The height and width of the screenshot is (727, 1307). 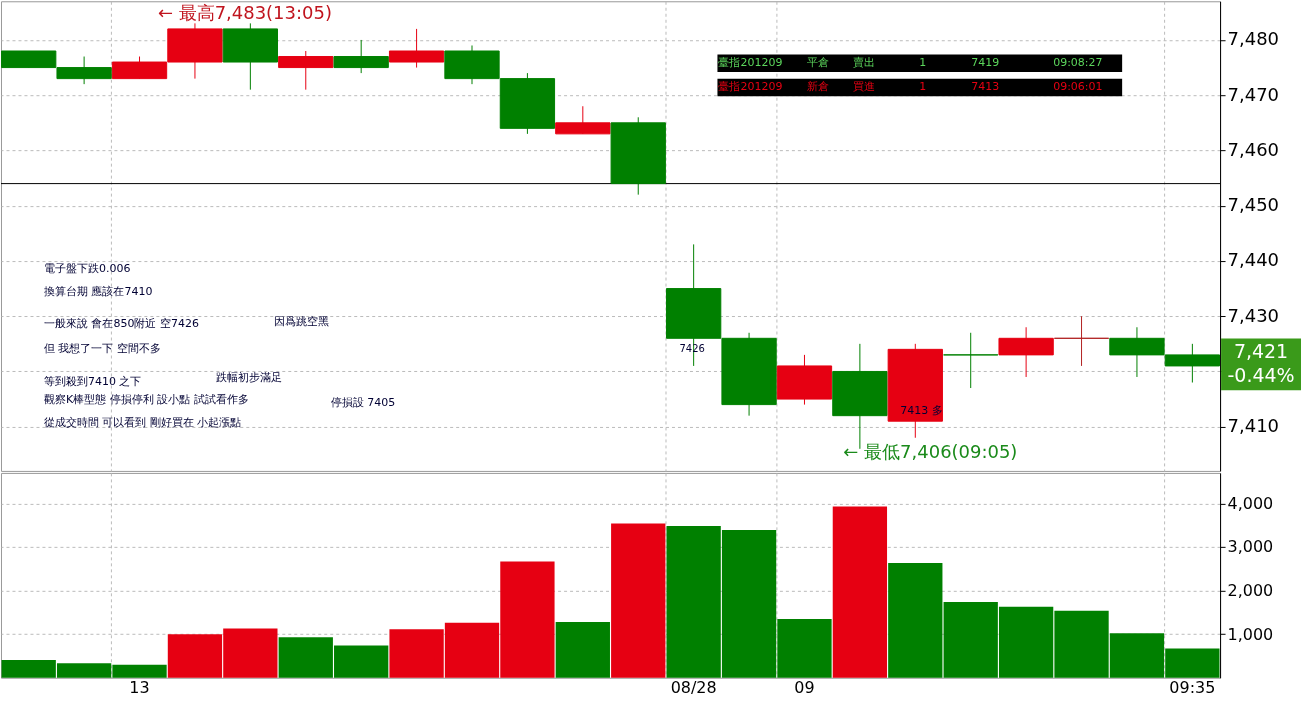 What do you see at coordinates (921, 410) in the screenshot?
I see `annotation: 7413 多` at bounding box center [921, 410].